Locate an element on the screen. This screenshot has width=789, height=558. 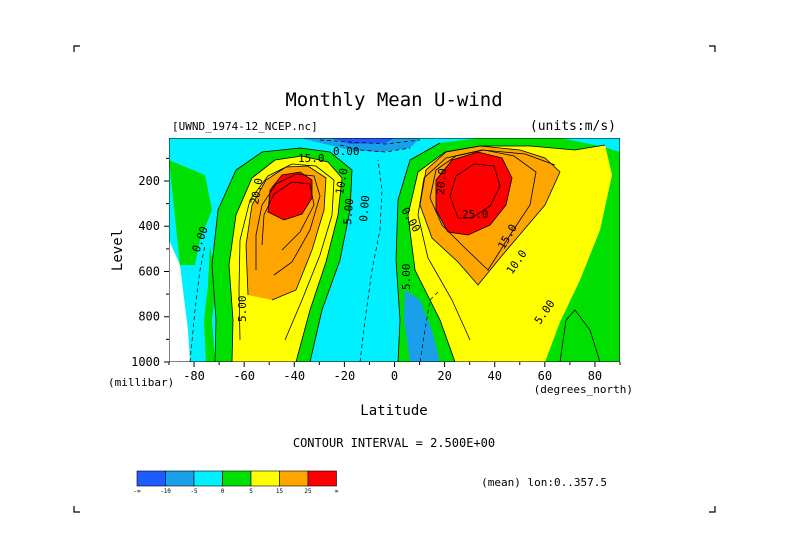
colorbar-label: 15 is located at coordinates (280, 491).